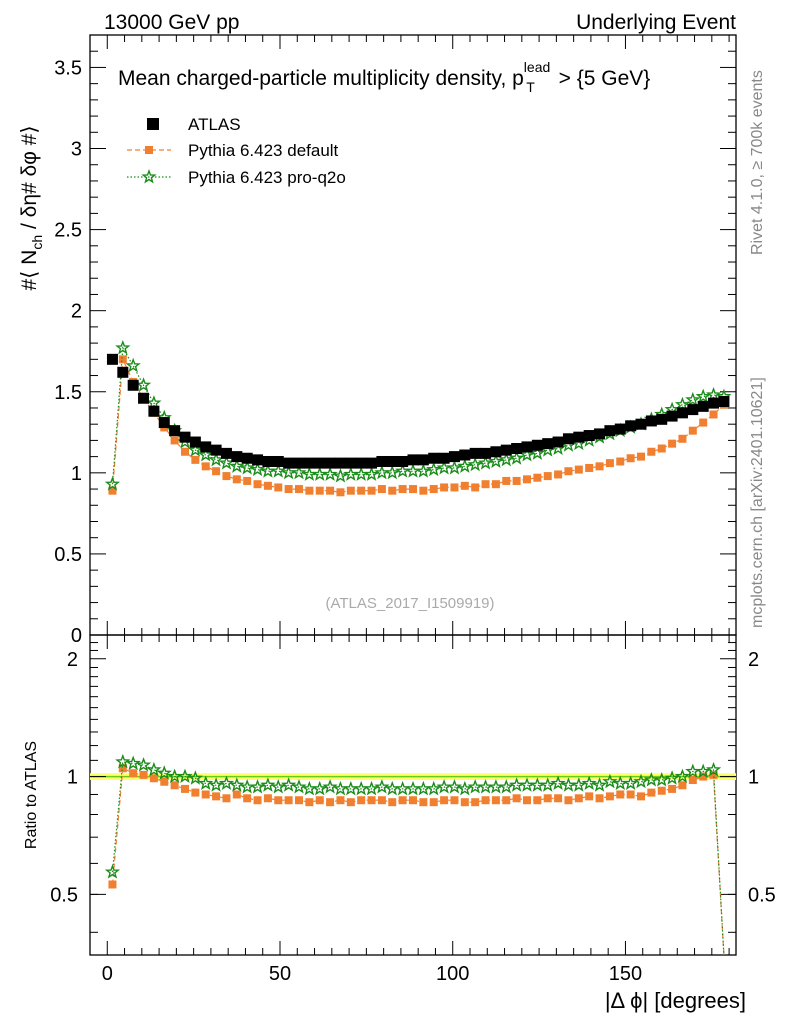 This screenshot has height=1024, width=786. What do you see at coordinates (68, 393) in the screenshot?
I see `main-y-tick-label: 1.5` at bounding box center [68, 393].